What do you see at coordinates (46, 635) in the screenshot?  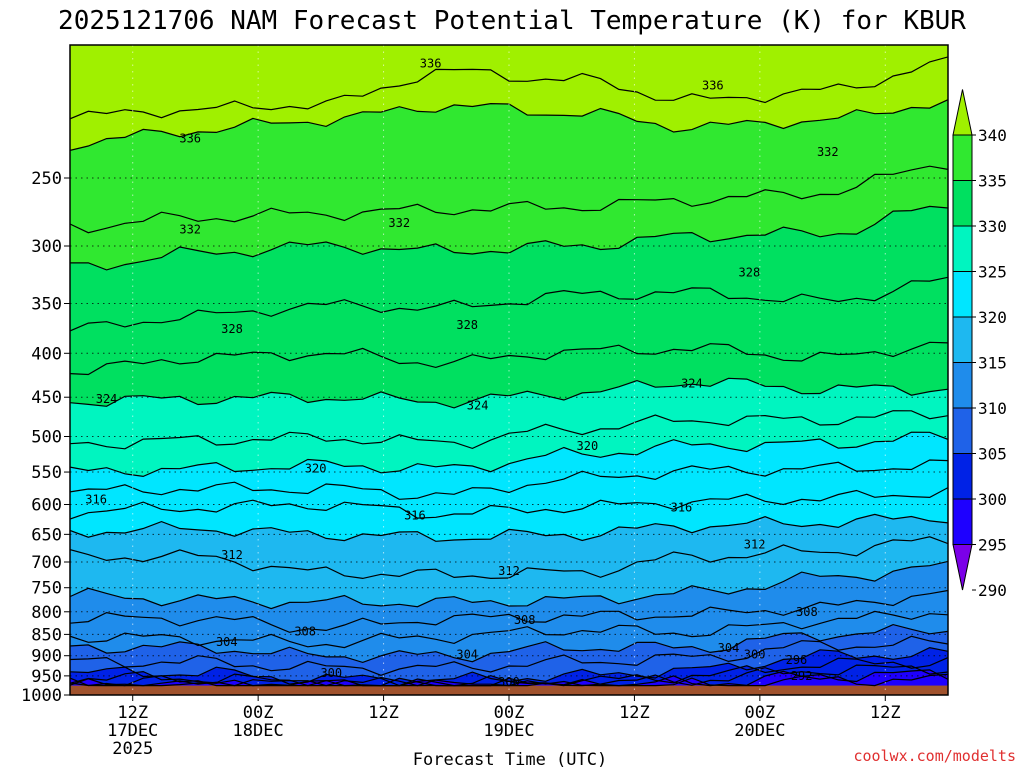 I see `y-tick-label: 850` at bounding box center [46, 635].